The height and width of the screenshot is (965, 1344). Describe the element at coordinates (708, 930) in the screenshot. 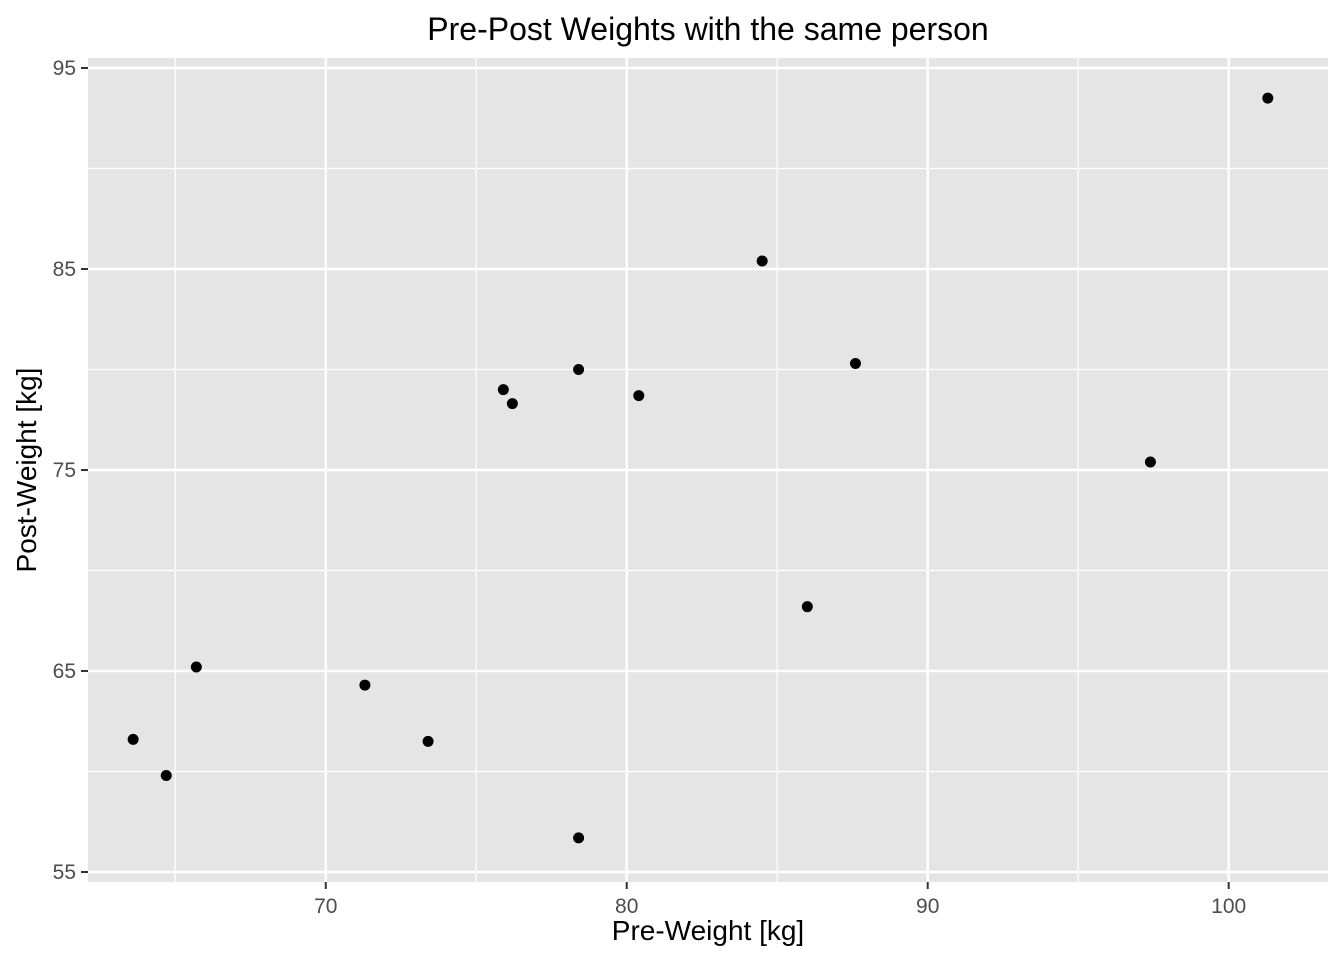

I see `x-axis-label: Pre-Weight [kg]` at that location.